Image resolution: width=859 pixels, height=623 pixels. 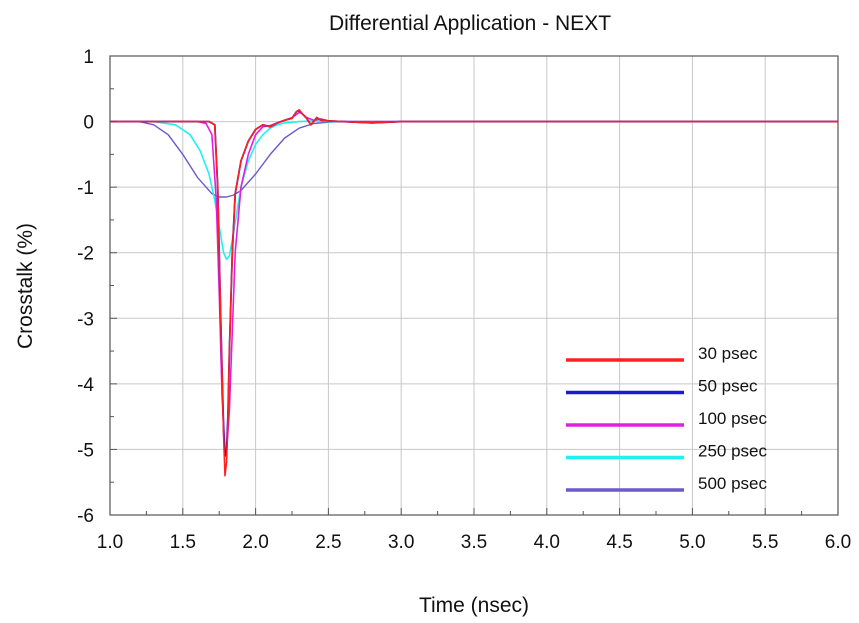 What do you see at coordinates (88, 123) in the screenshot?
I see `y-tick-label: 0` at bounding box center [88, 123].